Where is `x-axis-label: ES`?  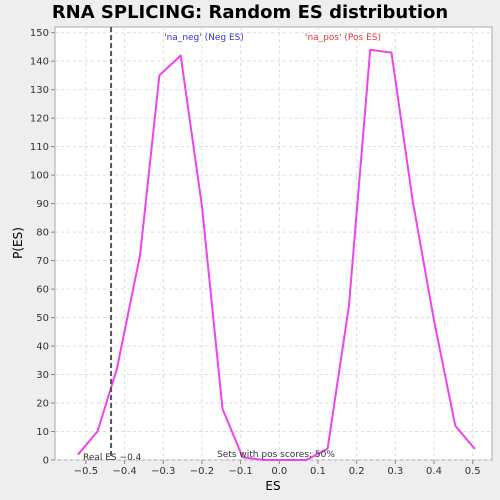 x-axis-label: ES is located at coordinates (272, 486).